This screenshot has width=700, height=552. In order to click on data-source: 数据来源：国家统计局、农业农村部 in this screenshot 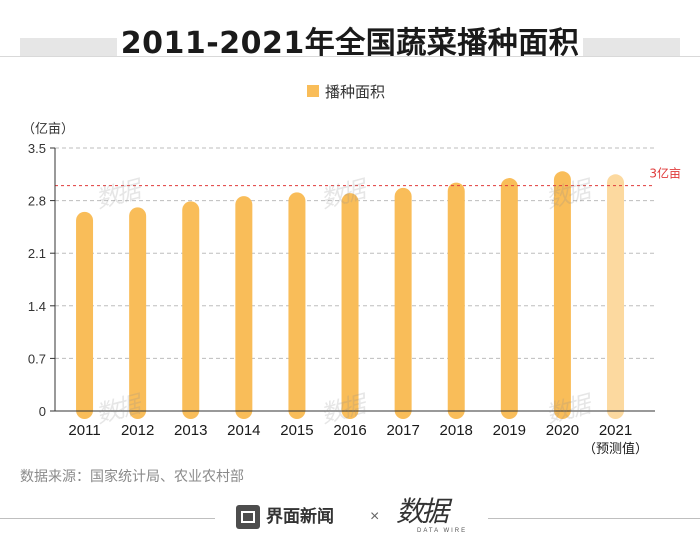, I will do `click(132, 477)`.